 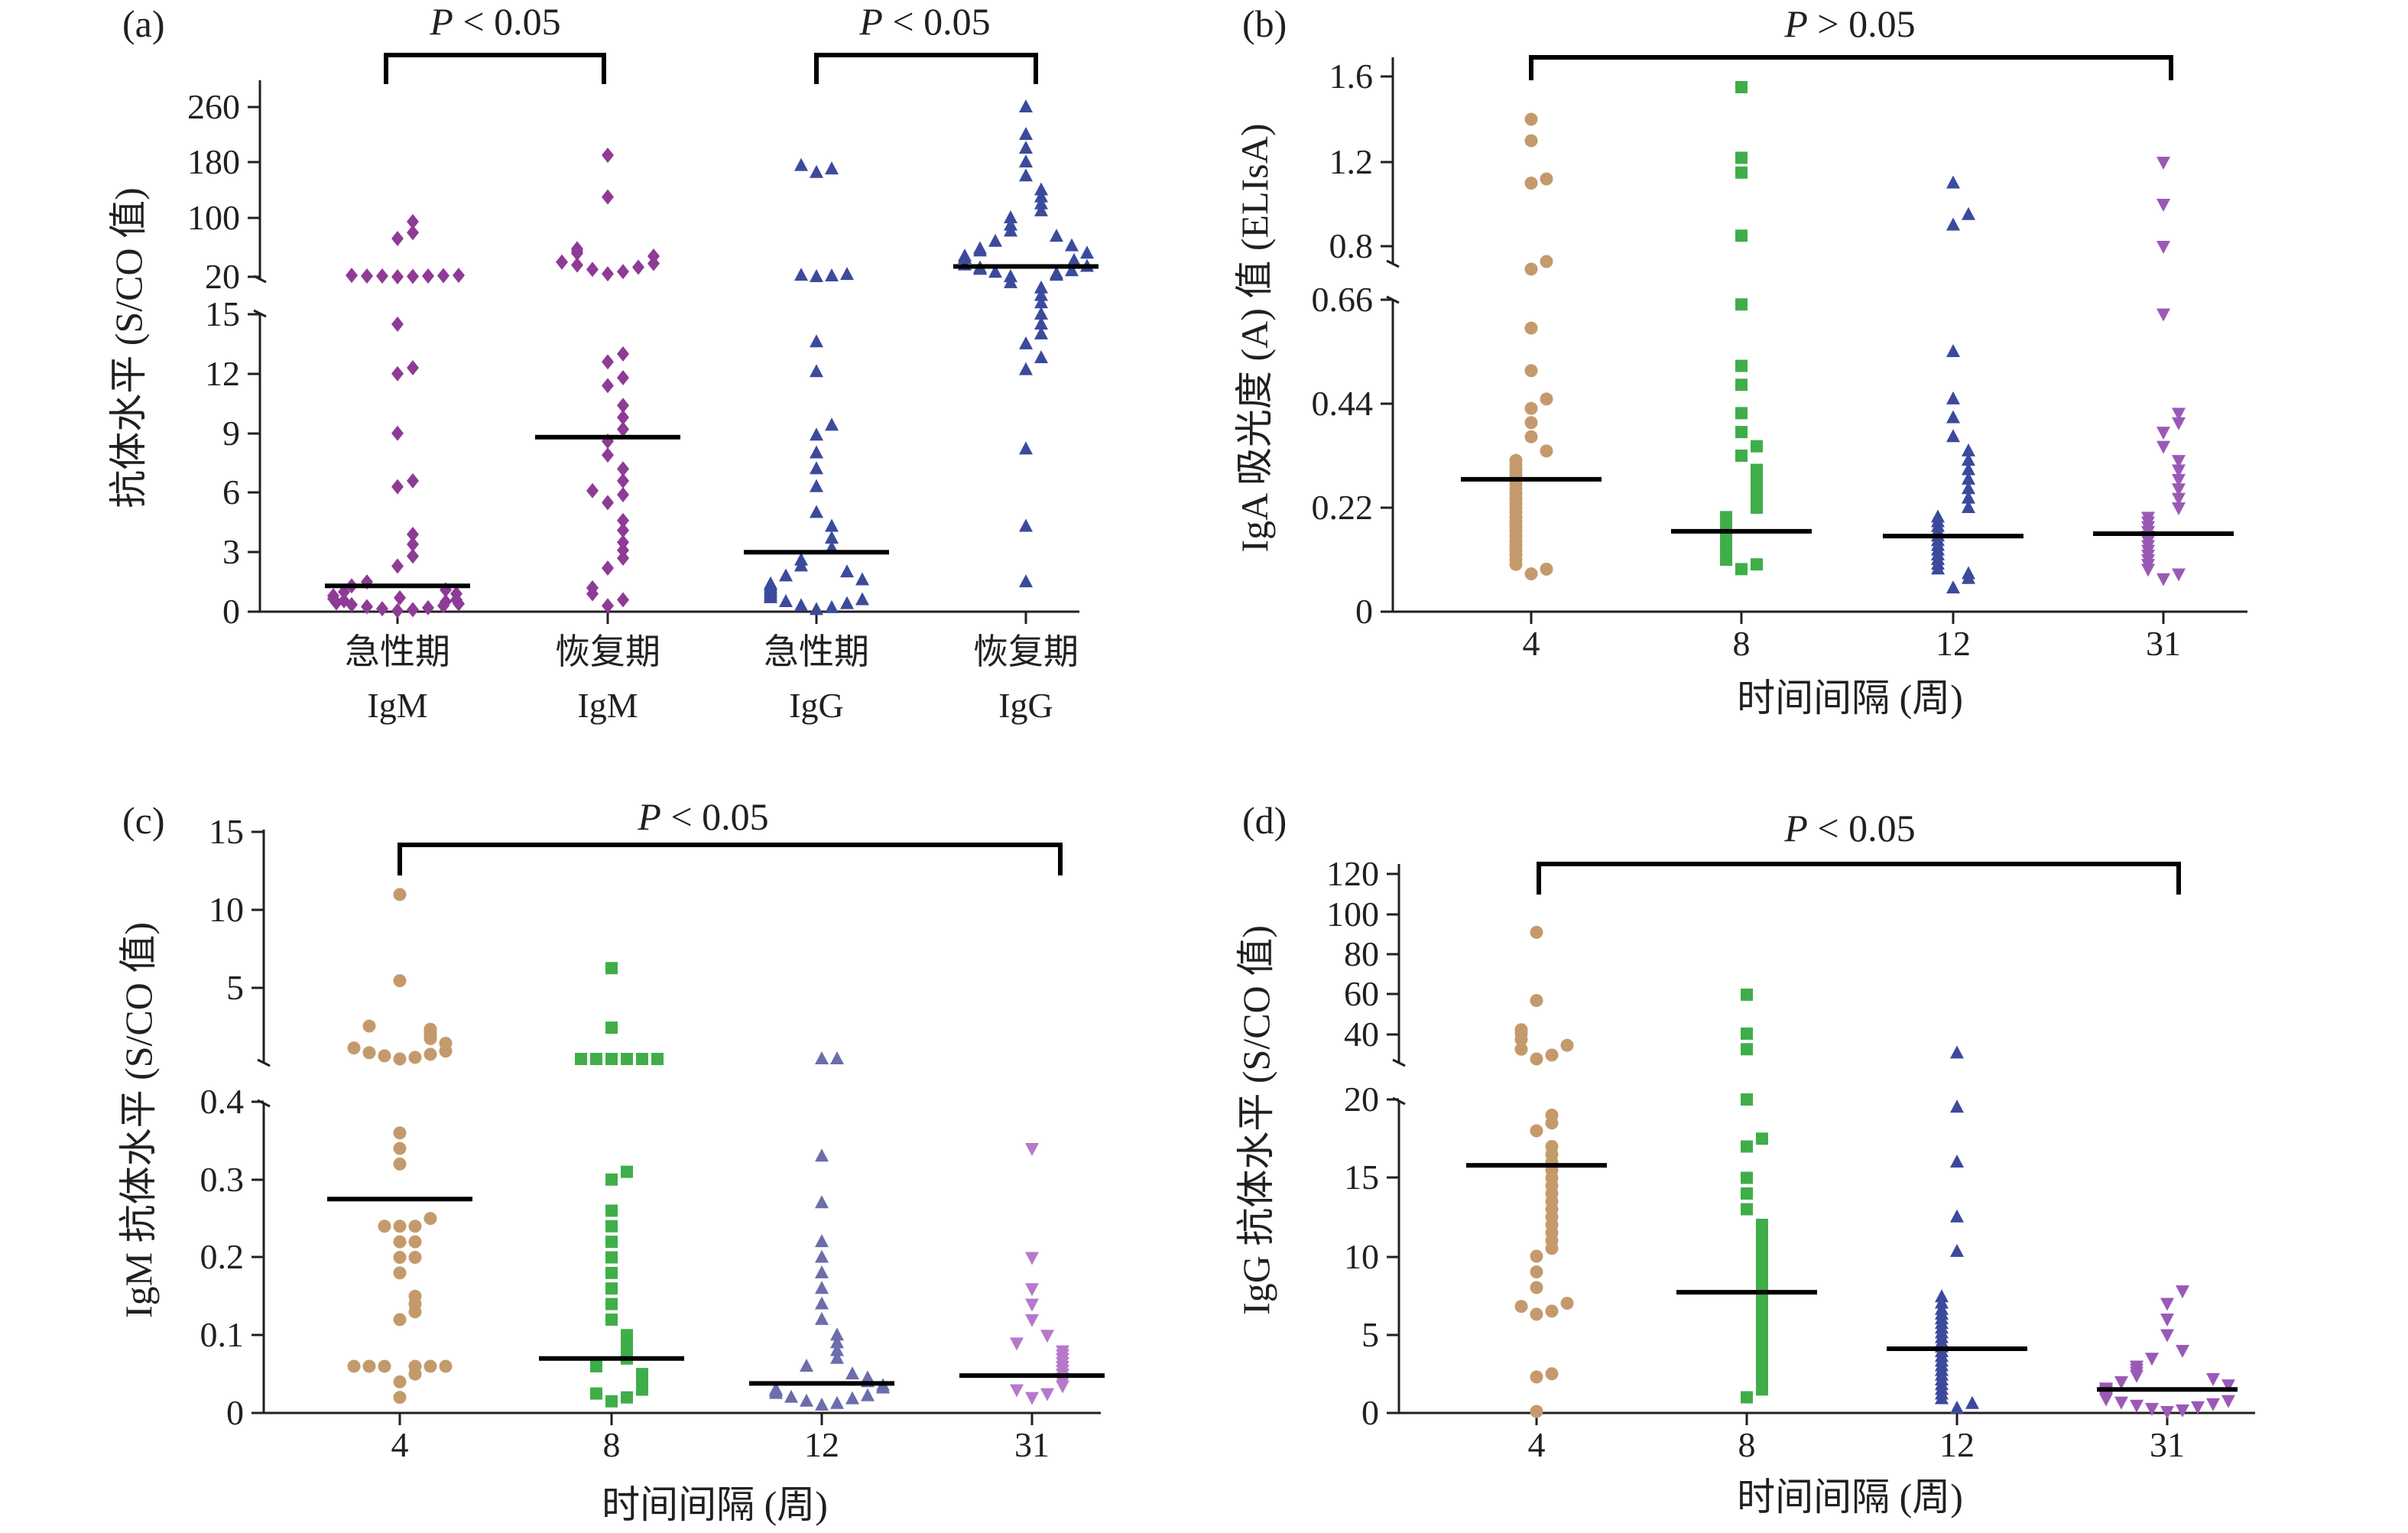 What do you see at coordinates (1026, 652) in the screenshot?
I see `x-tick-label: 恢复期` at bounding box center [1026, 652].